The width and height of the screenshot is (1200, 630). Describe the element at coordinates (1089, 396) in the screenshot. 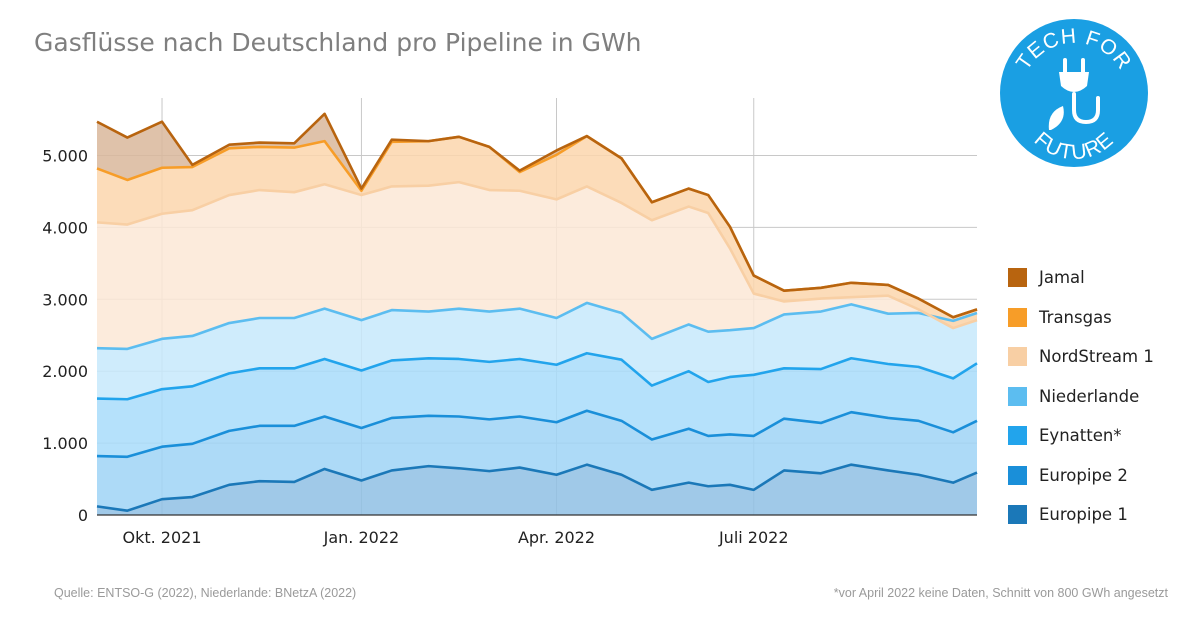

I see `legend-label: Niederlande` at that location.